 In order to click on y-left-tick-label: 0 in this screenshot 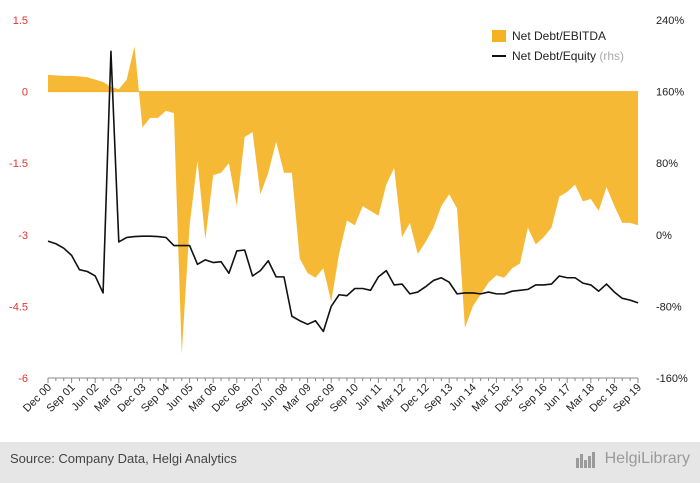, I will do `click(25, 93)`.